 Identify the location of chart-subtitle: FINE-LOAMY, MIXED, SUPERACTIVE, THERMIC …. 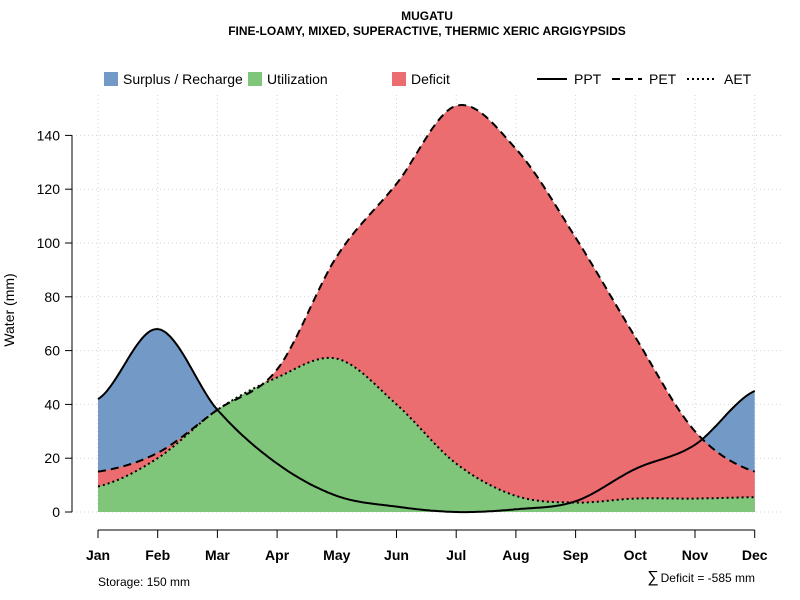
(427, 31).